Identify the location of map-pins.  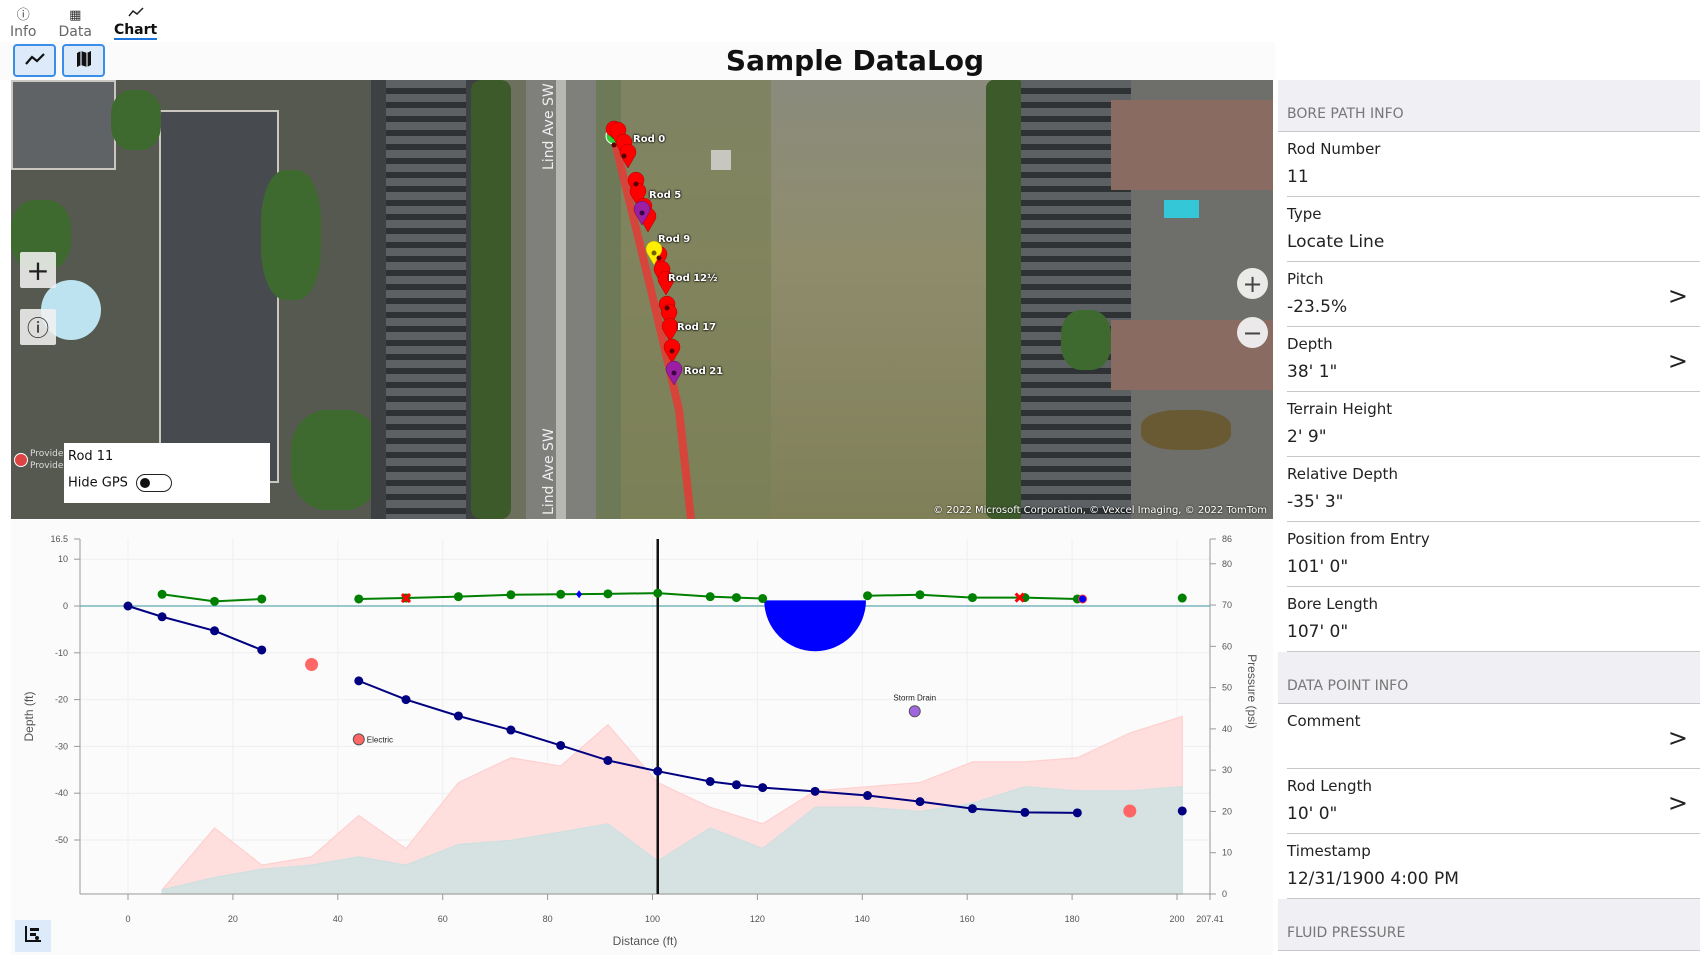
(644, 253).